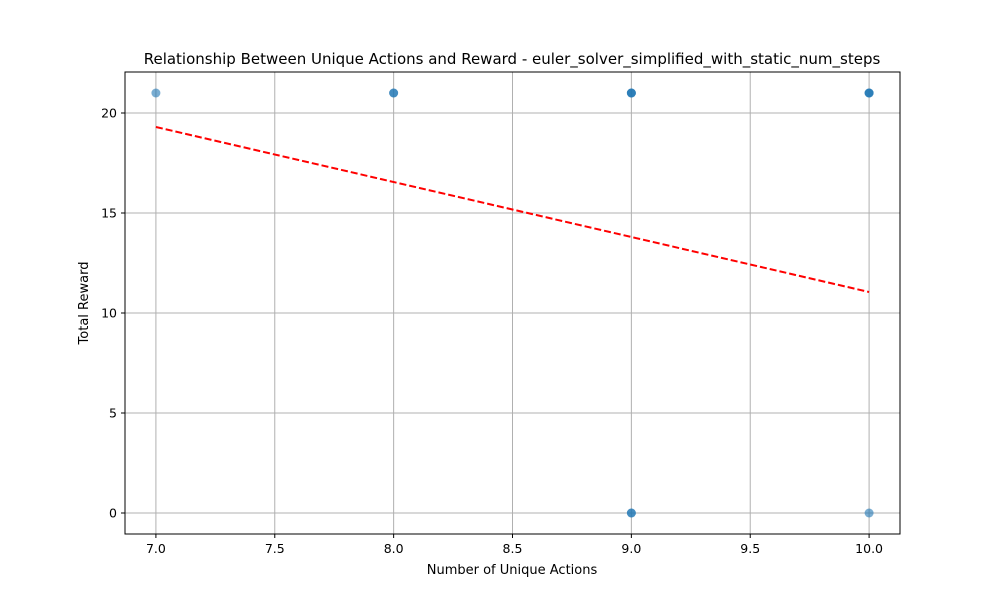 The width and height of the screenshot is (1000, 600). I want to click on x-axis-ticks: 7.0 7.5 8.0 8.5 9.0 9.5 10.0, so click(514, 545).